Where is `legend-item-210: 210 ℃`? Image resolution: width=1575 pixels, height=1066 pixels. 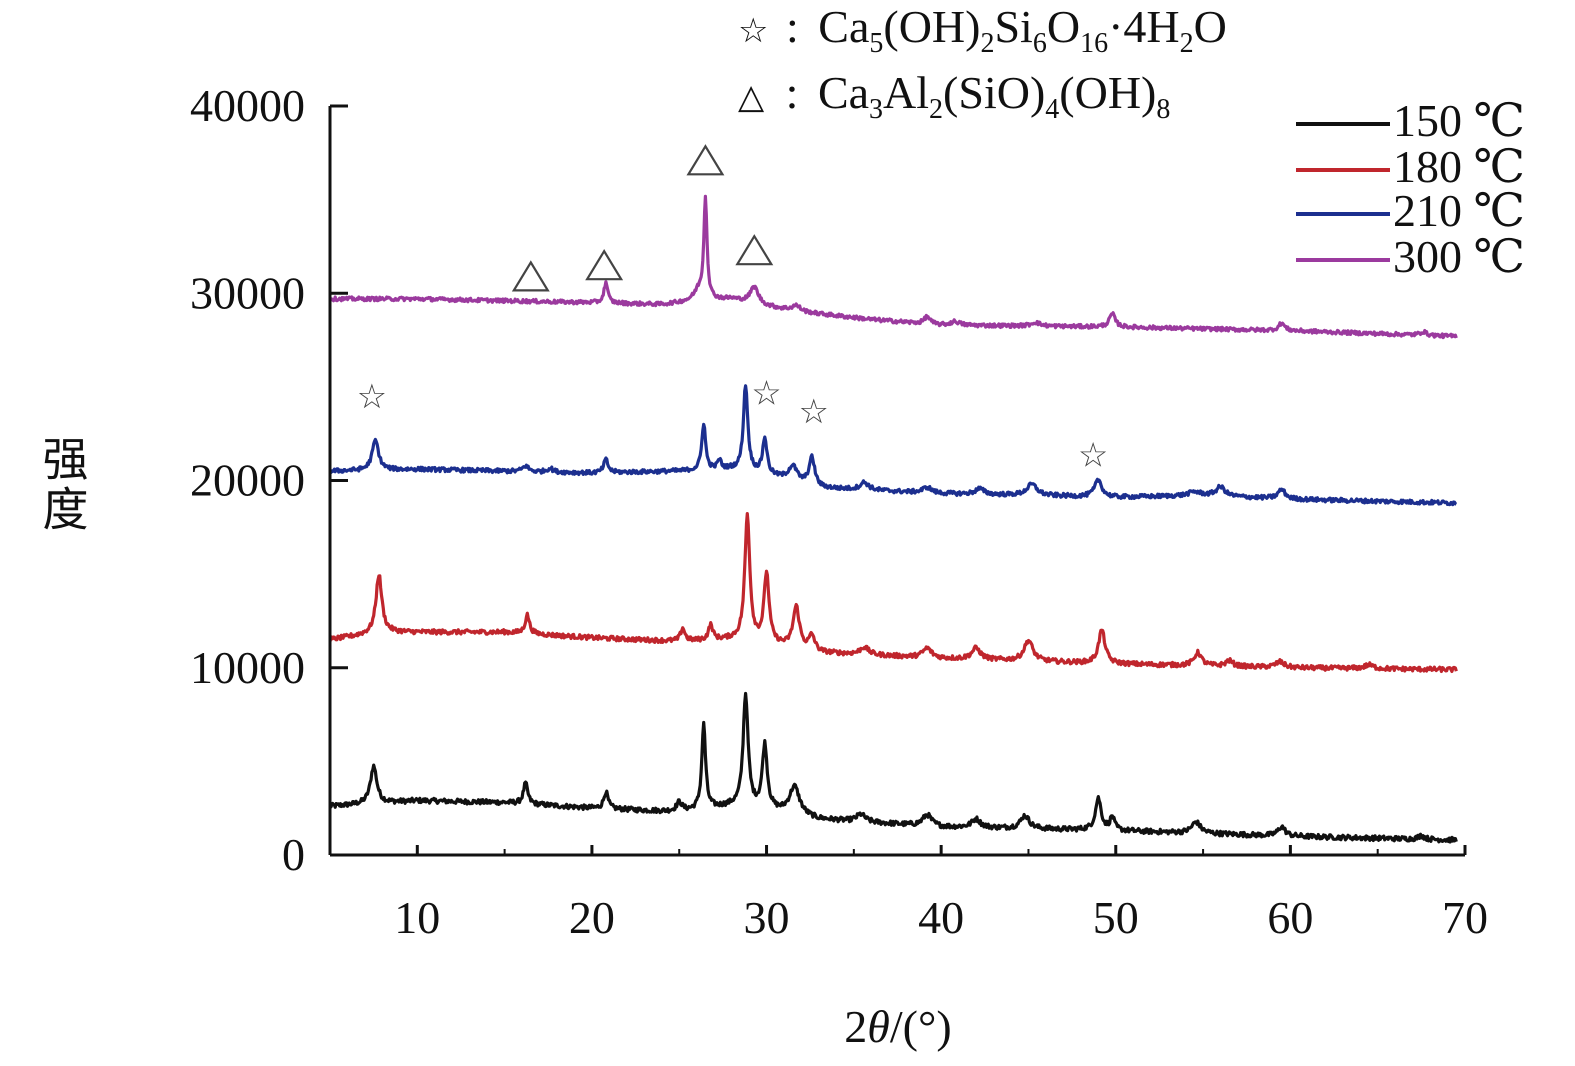
legend-item-210: 210 ℃ is located at coordinates (1410, 210).